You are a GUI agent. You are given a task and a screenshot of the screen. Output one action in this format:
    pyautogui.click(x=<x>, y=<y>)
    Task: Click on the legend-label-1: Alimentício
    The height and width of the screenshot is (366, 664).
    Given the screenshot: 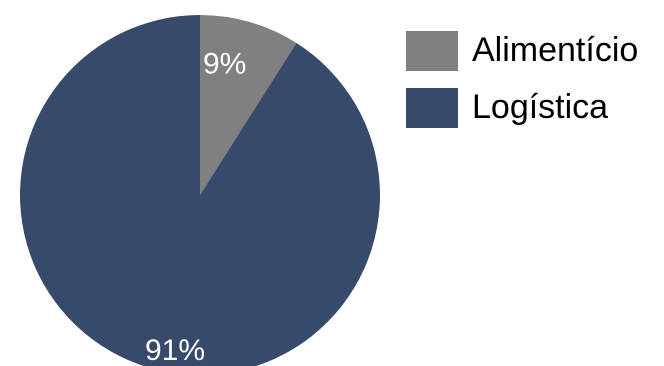 What is the action you would take?
    pyautogui.click(x=555, y=50)
    